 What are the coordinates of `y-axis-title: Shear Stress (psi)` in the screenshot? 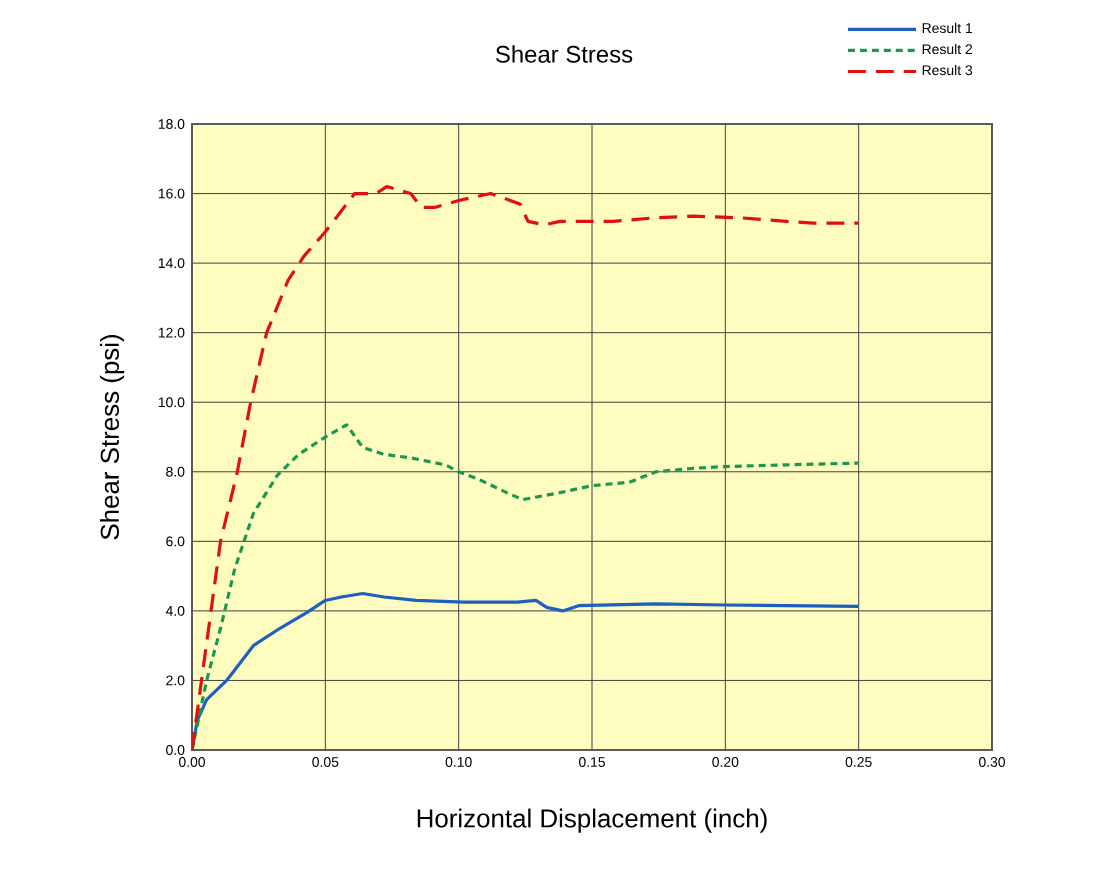 It's located at (112, 437).